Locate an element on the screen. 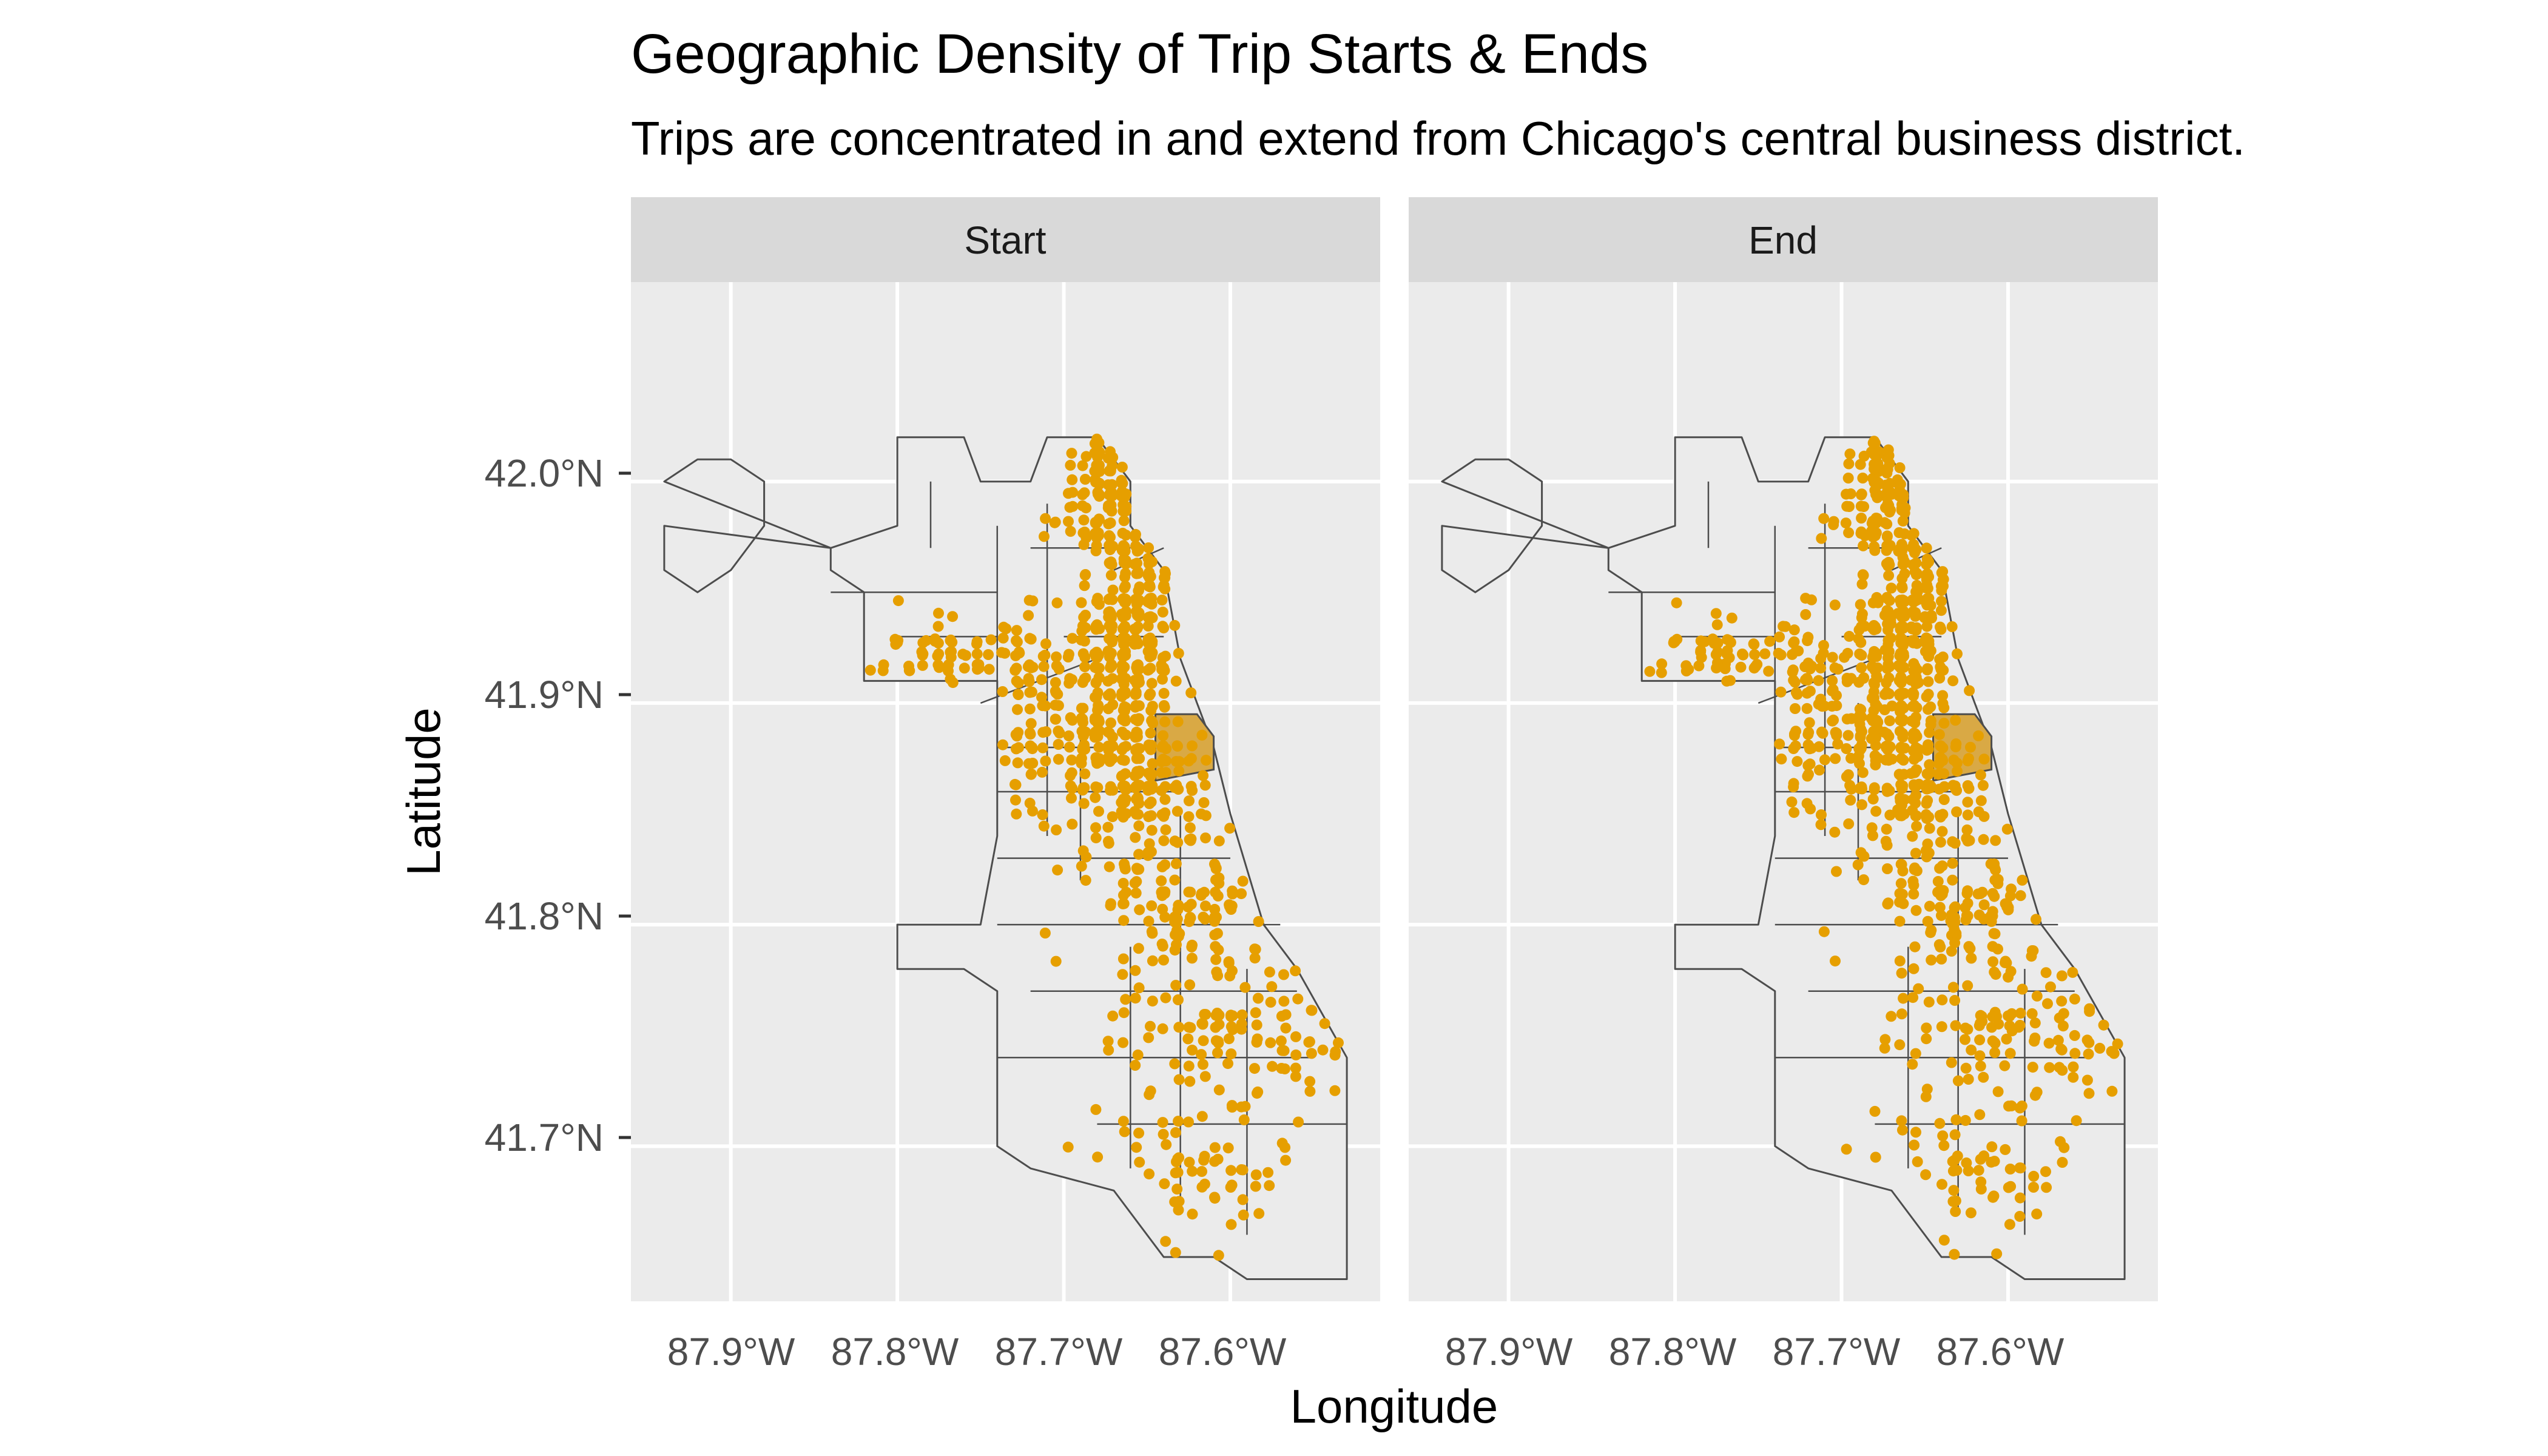  x-tick-label: 87.7°W is located at coordinates (1837, 1351).